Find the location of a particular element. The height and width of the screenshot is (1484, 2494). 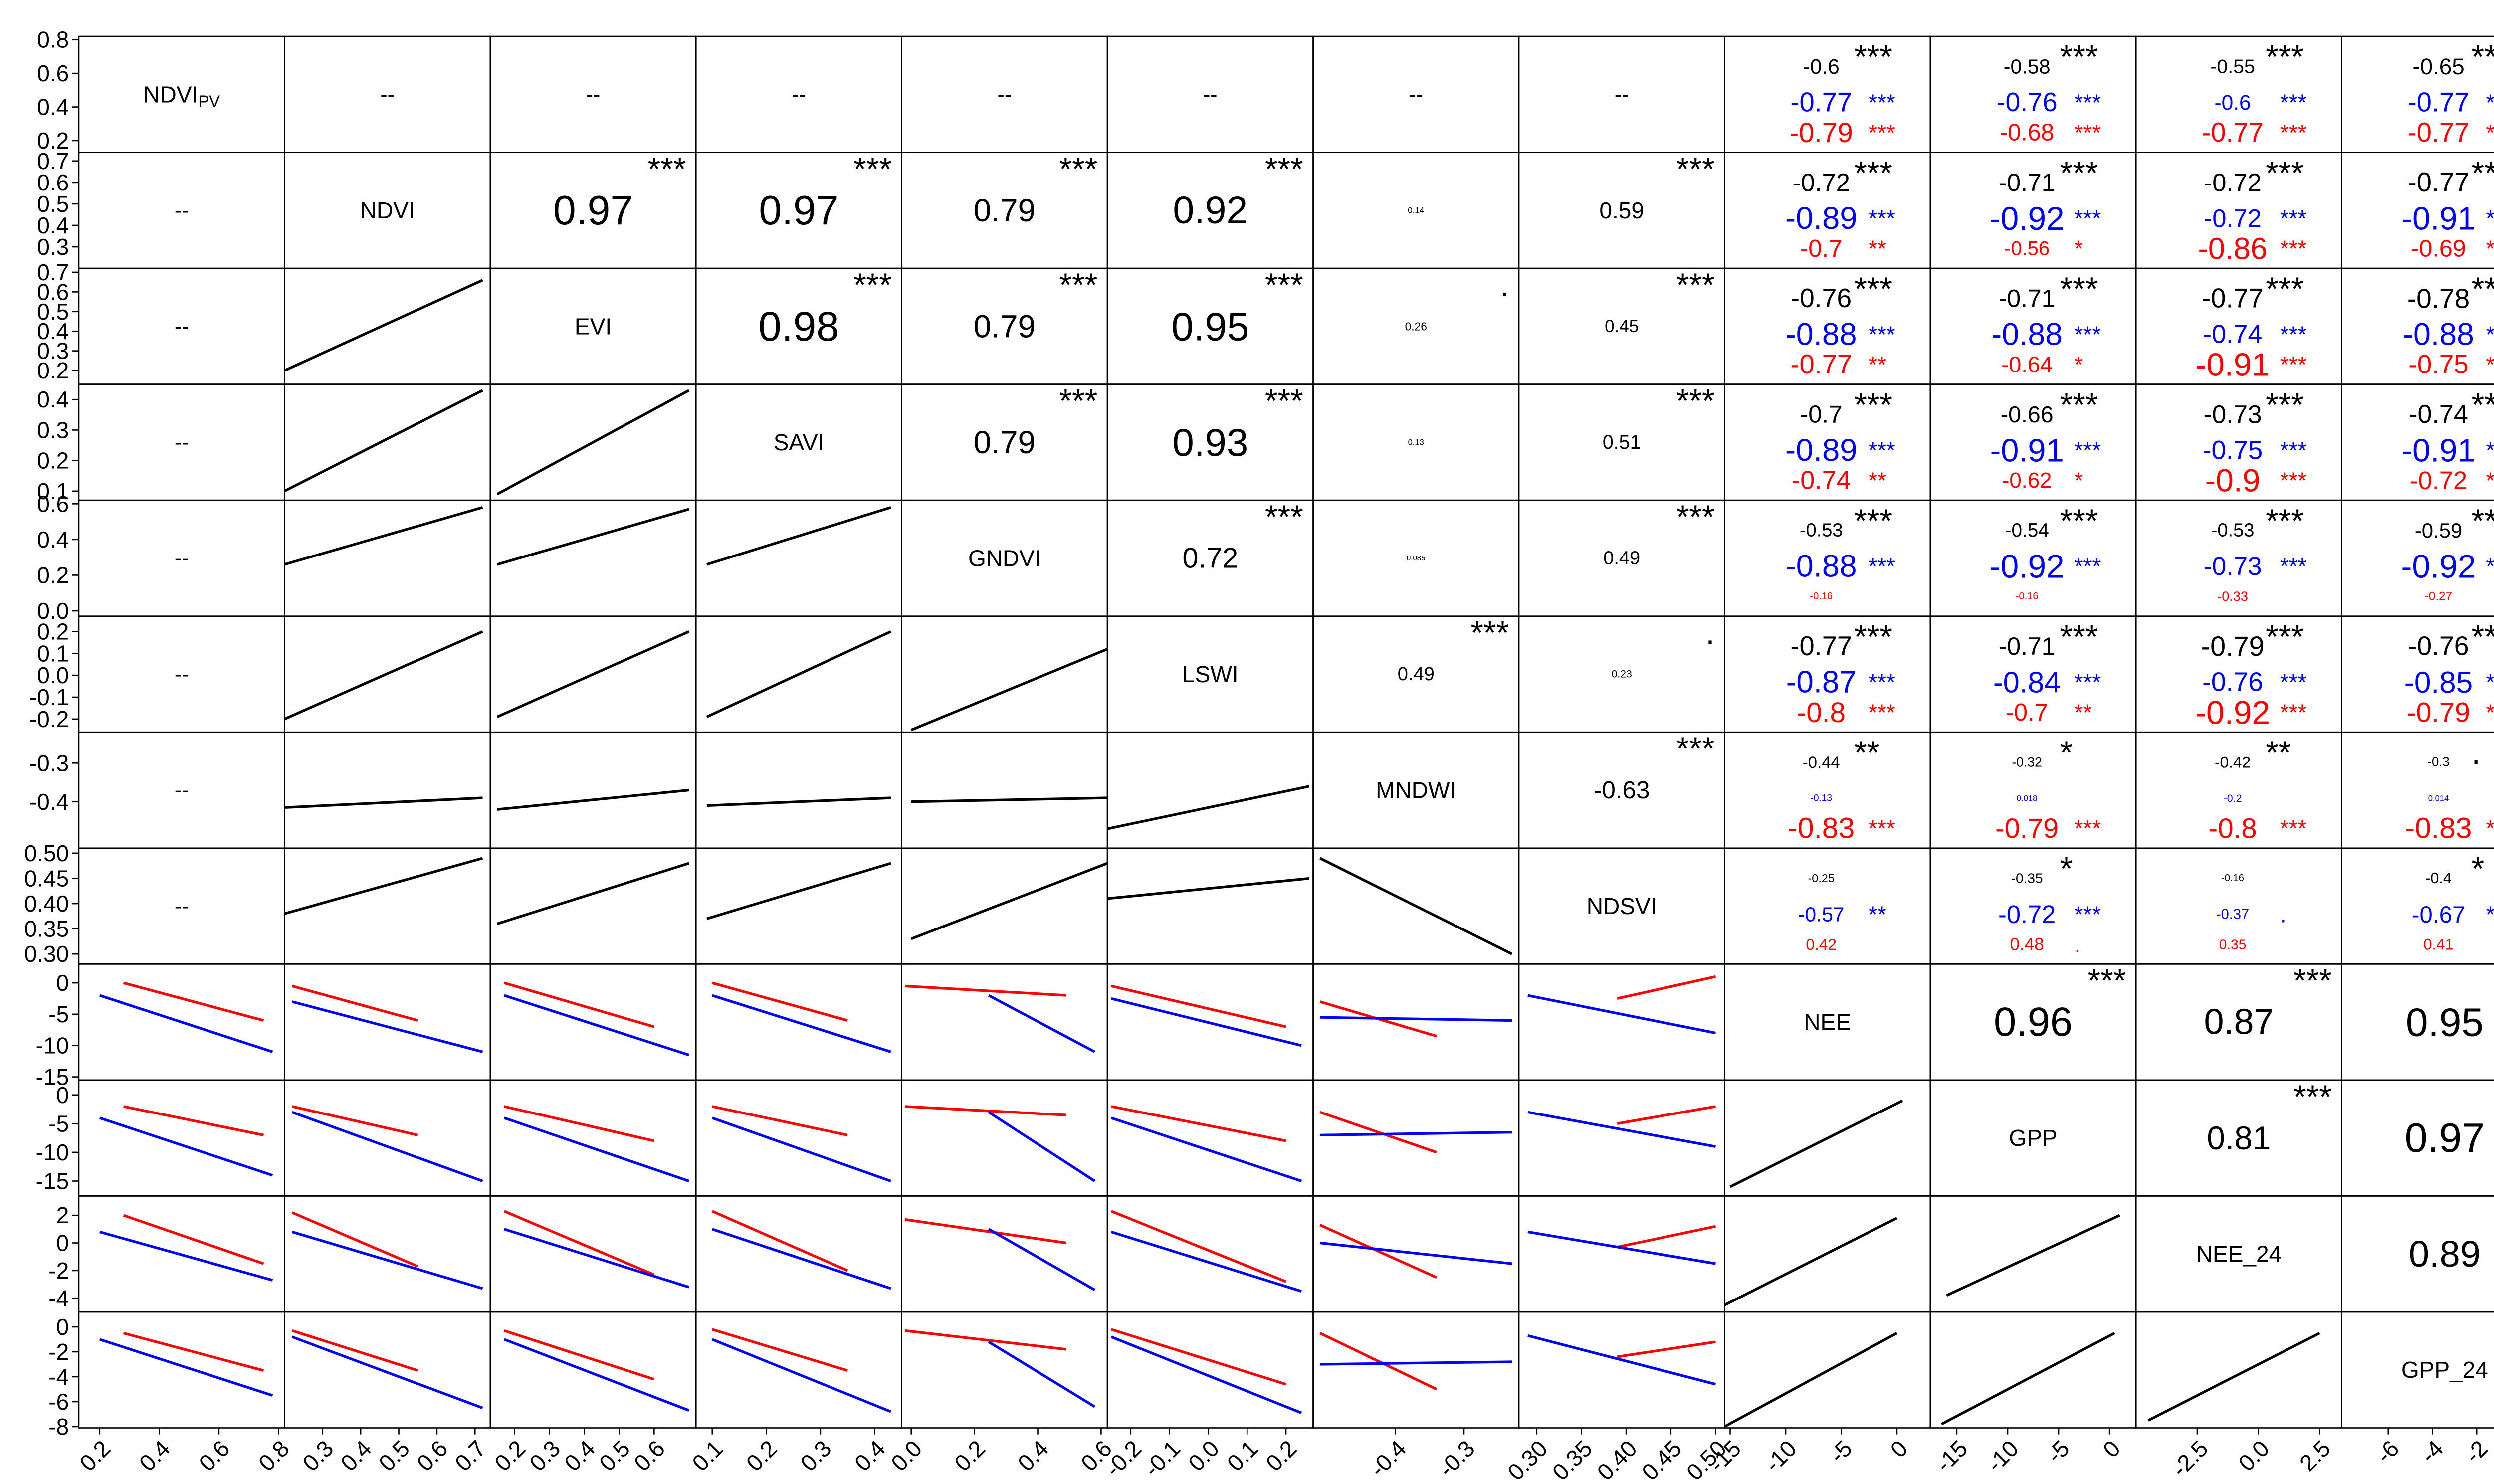

y-tick-label: 0.3 is located at coordinates (53, 351).